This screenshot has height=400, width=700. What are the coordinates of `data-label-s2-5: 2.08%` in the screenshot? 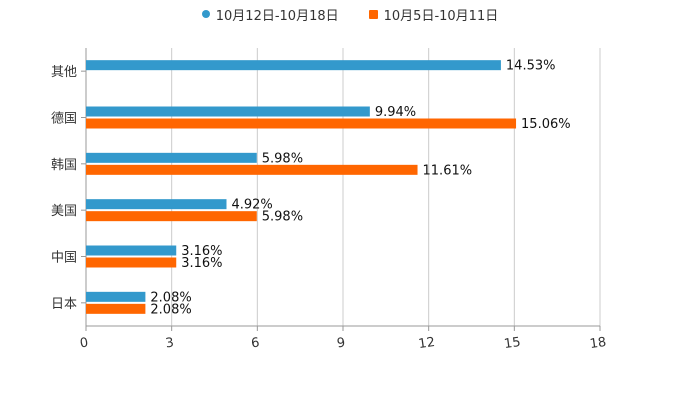 It's located at (170, 309).